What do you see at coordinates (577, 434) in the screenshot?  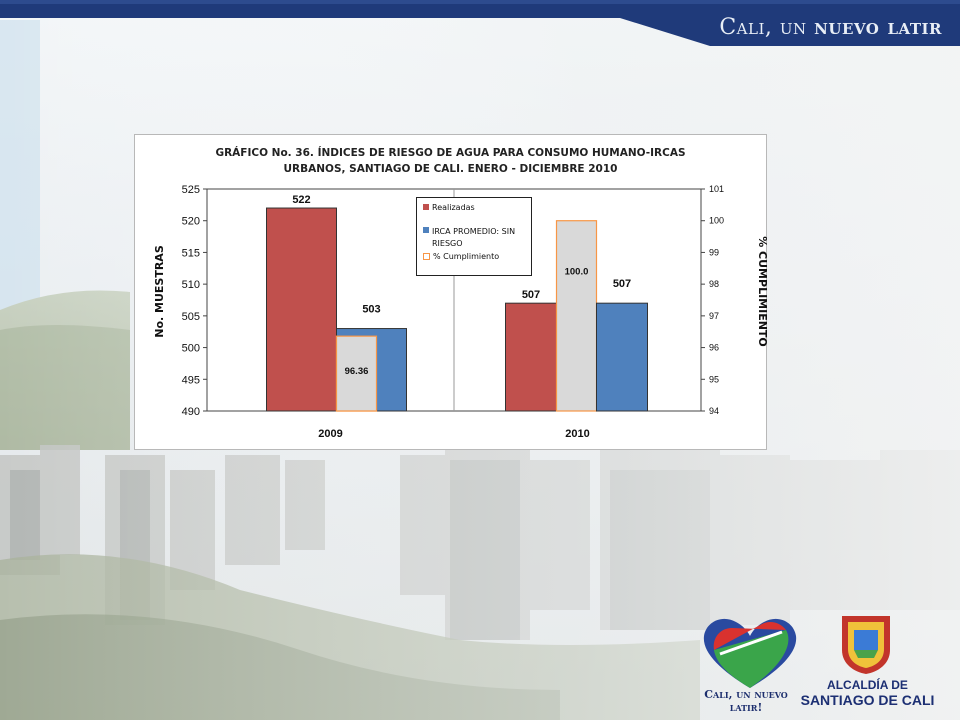 I see `x-category-label: 2010` at bounding box center [577, 434].